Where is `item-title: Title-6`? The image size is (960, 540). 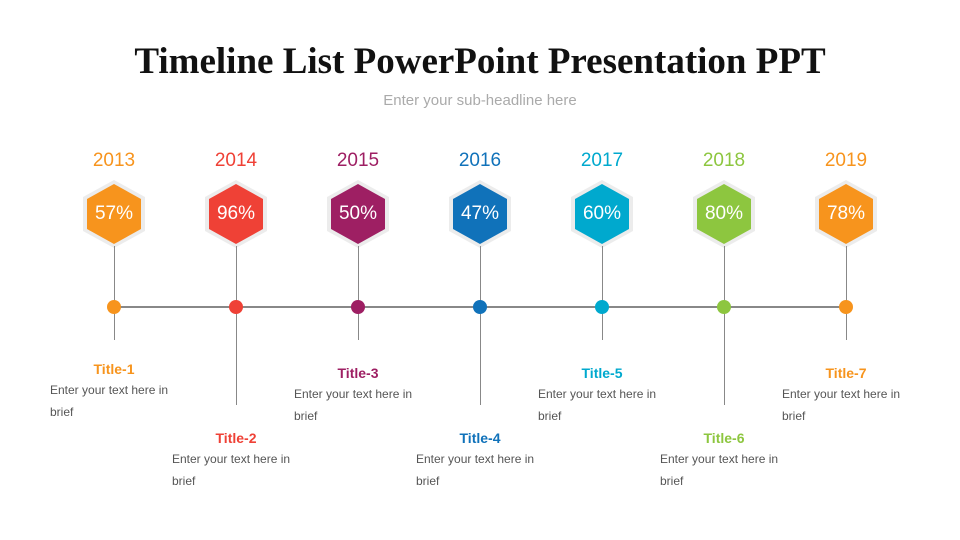 item-title: Title-6 is located at coordinates (724, 438).